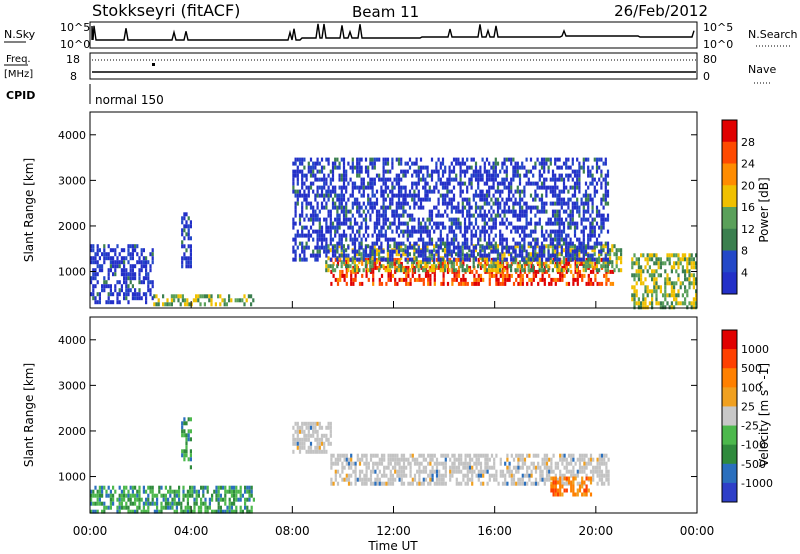  What do you see at coordinates (72, 135) in the screenshot?
I see `y-tick-label: 4000` at bounding box center [72, 135].